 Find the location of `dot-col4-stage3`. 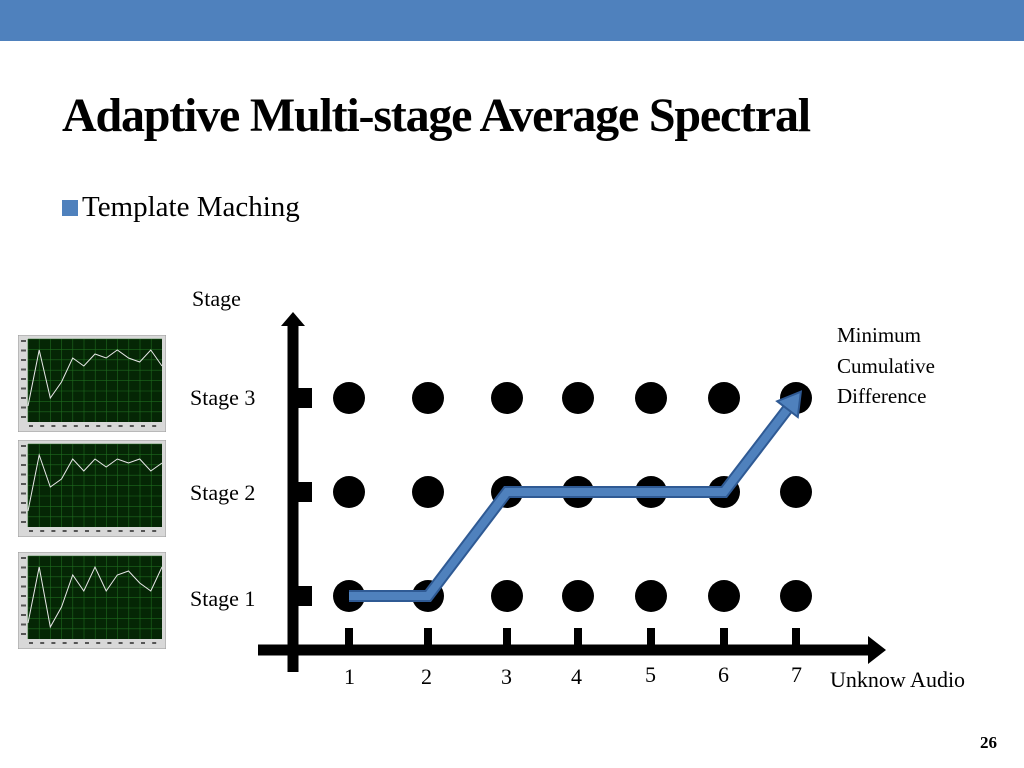

dot-col4-stage3 is located at coordinates (578, 398).